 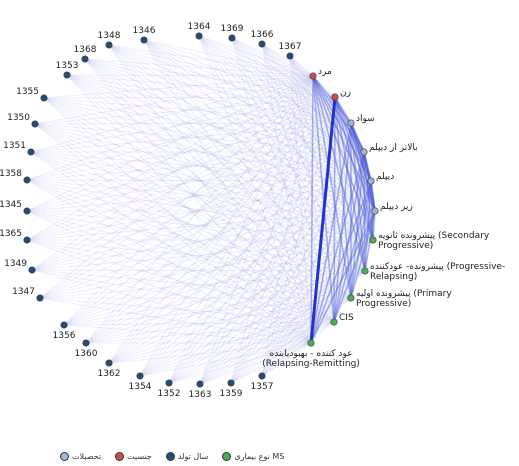 What do you see at coordinates (290, 56) in the screenshot?
I see `year-1367-node` at bounding box center [290, 56].